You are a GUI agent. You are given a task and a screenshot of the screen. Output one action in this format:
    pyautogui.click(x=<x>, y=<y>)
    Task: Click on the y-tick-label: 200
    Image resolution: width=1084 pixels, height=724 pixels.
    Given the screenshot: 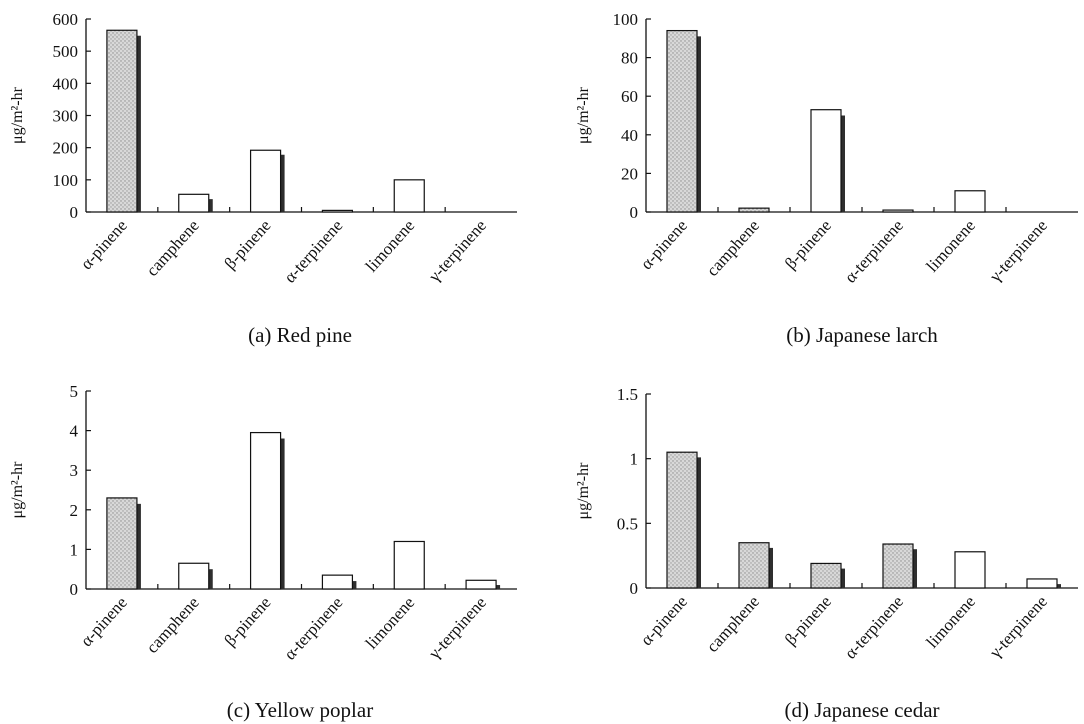 What is the action you would take?
    pyautogui.click(x=66, y=148)
    